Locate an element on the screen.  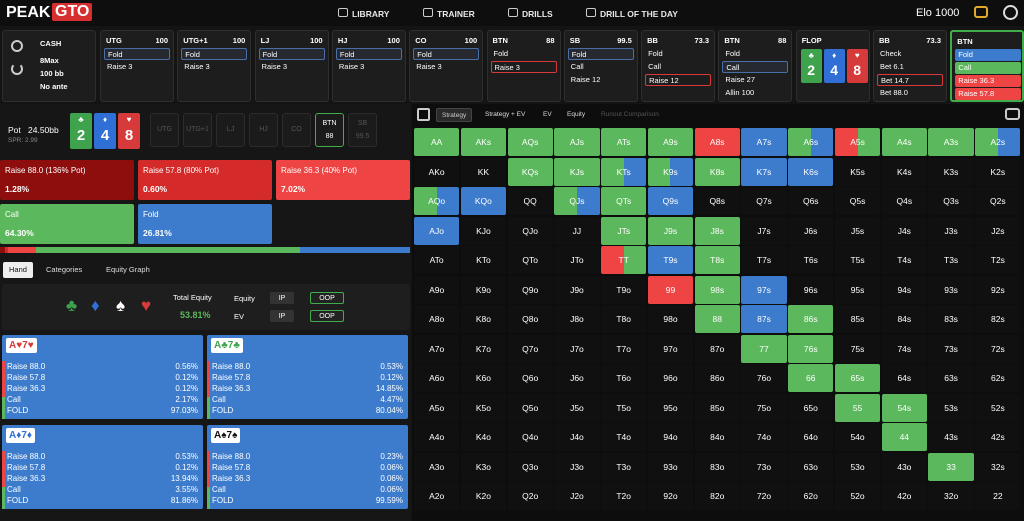
hand-cell: K8s is located at coordinates (717, 171).